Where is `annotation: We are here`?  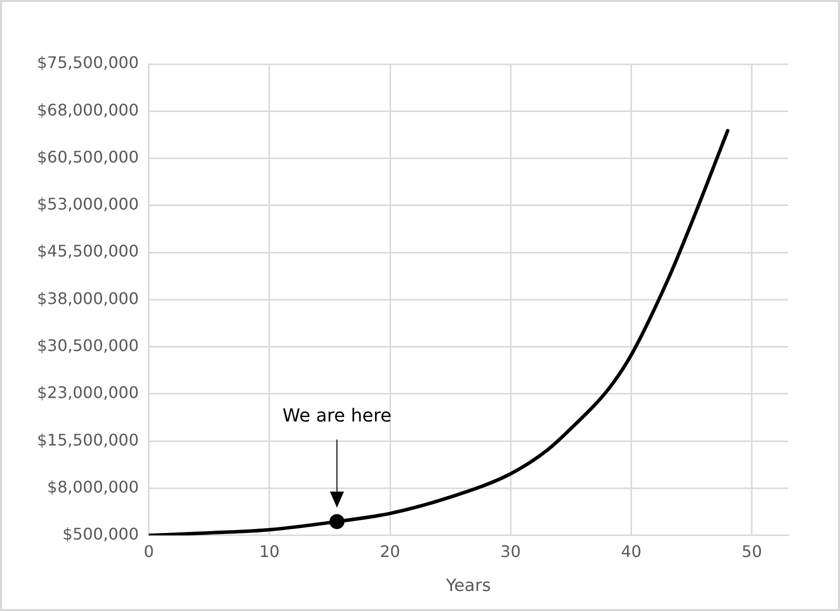 annotation: We are here is located at coordinates (337, 416).